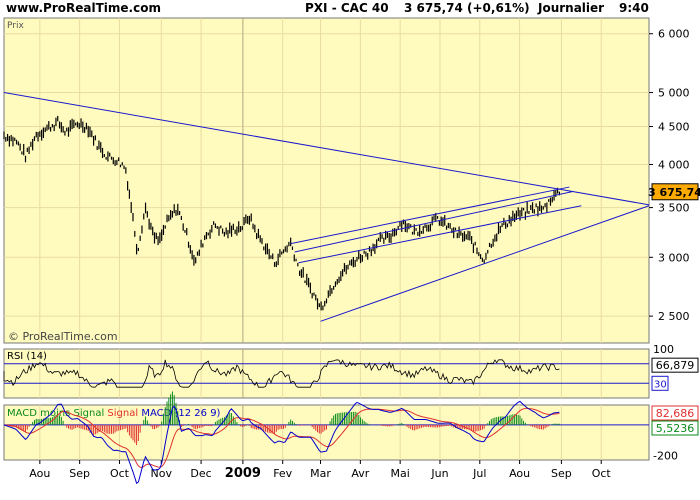  Describe the element at coordinates (674, 208) in the screenshot. I see `price-tick-label: 3 500` at that location.